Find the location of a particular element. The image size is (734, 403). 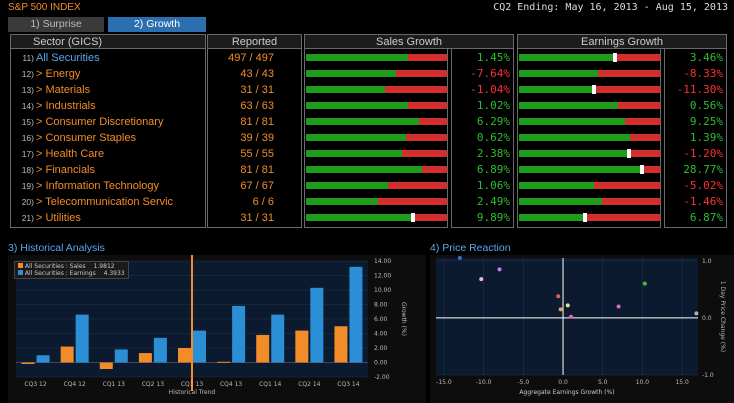

table-row-sector: 12) > Energy is located at coordinates (108, 74).